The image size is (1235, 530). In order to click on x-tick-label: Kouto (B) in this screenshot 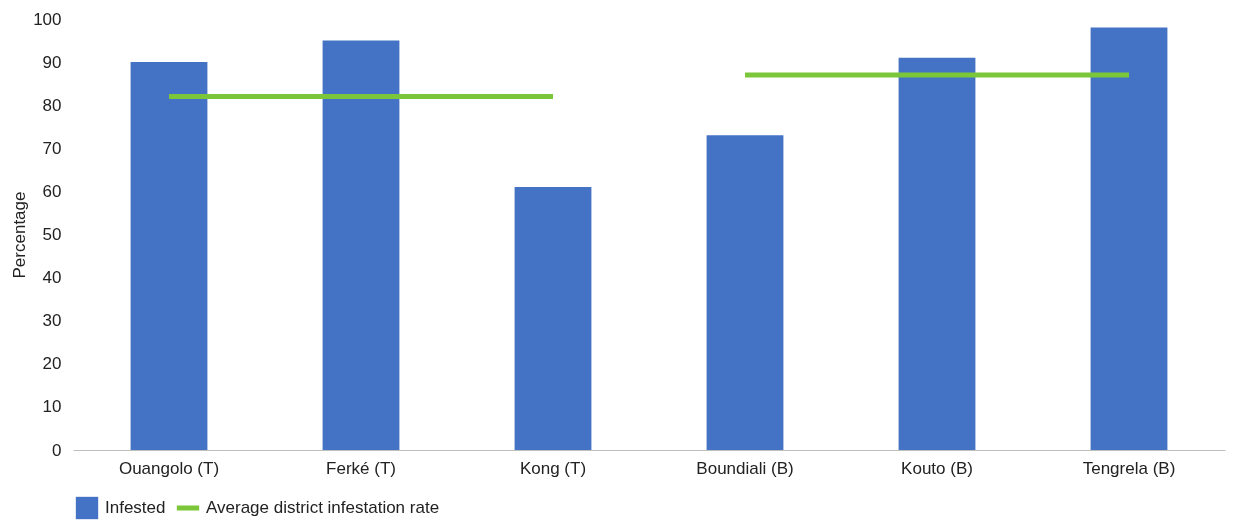, I will do `click(937, 468)`.